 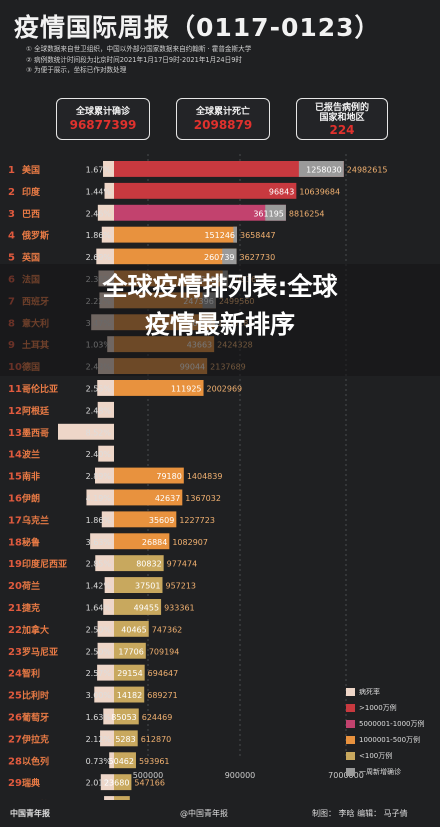 I want to click on country-label: 荷兰, so click(x=30, y=586).